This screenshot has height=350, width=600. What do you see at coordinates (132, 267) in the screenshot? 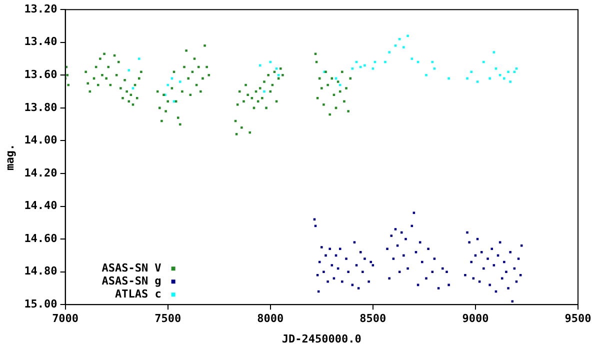
I see `legend-label: ASAS-SN V` at bounding box center [132, 267].